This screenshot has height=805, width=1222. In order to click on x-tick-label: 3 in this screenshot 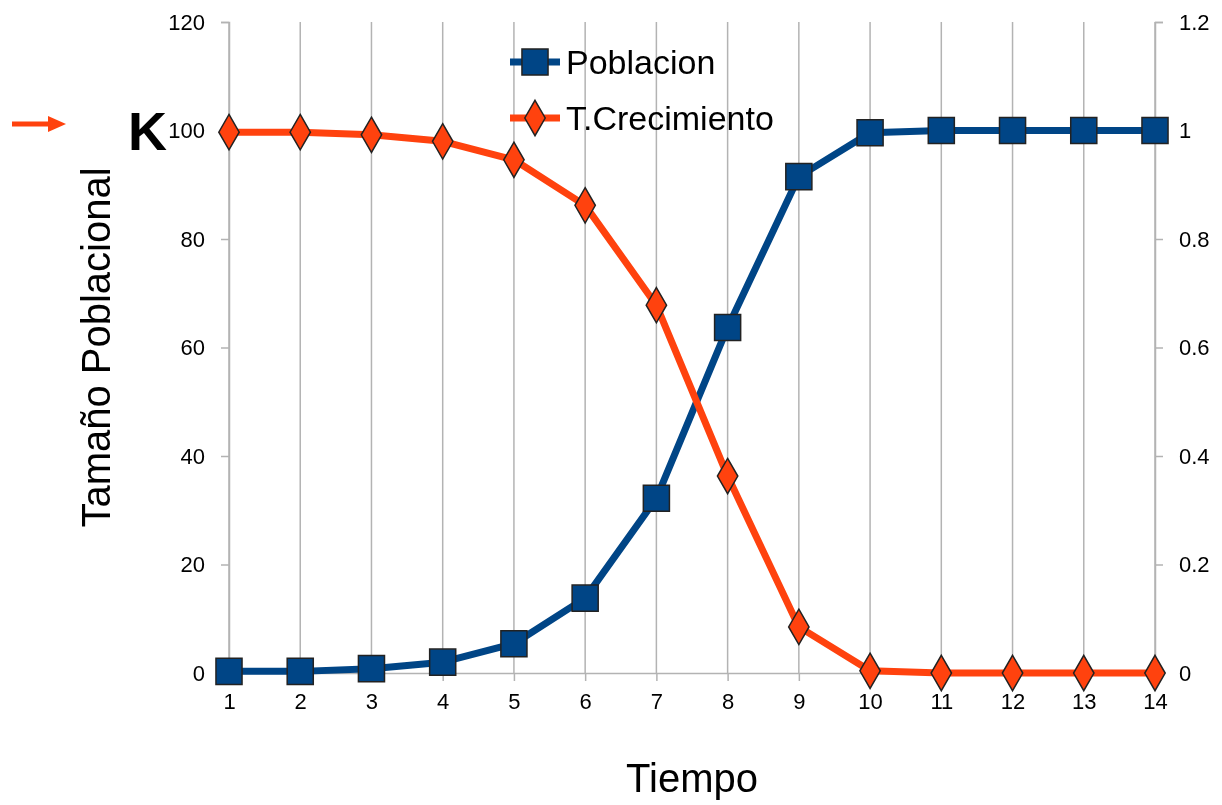, I will do `click(372, 701)`.